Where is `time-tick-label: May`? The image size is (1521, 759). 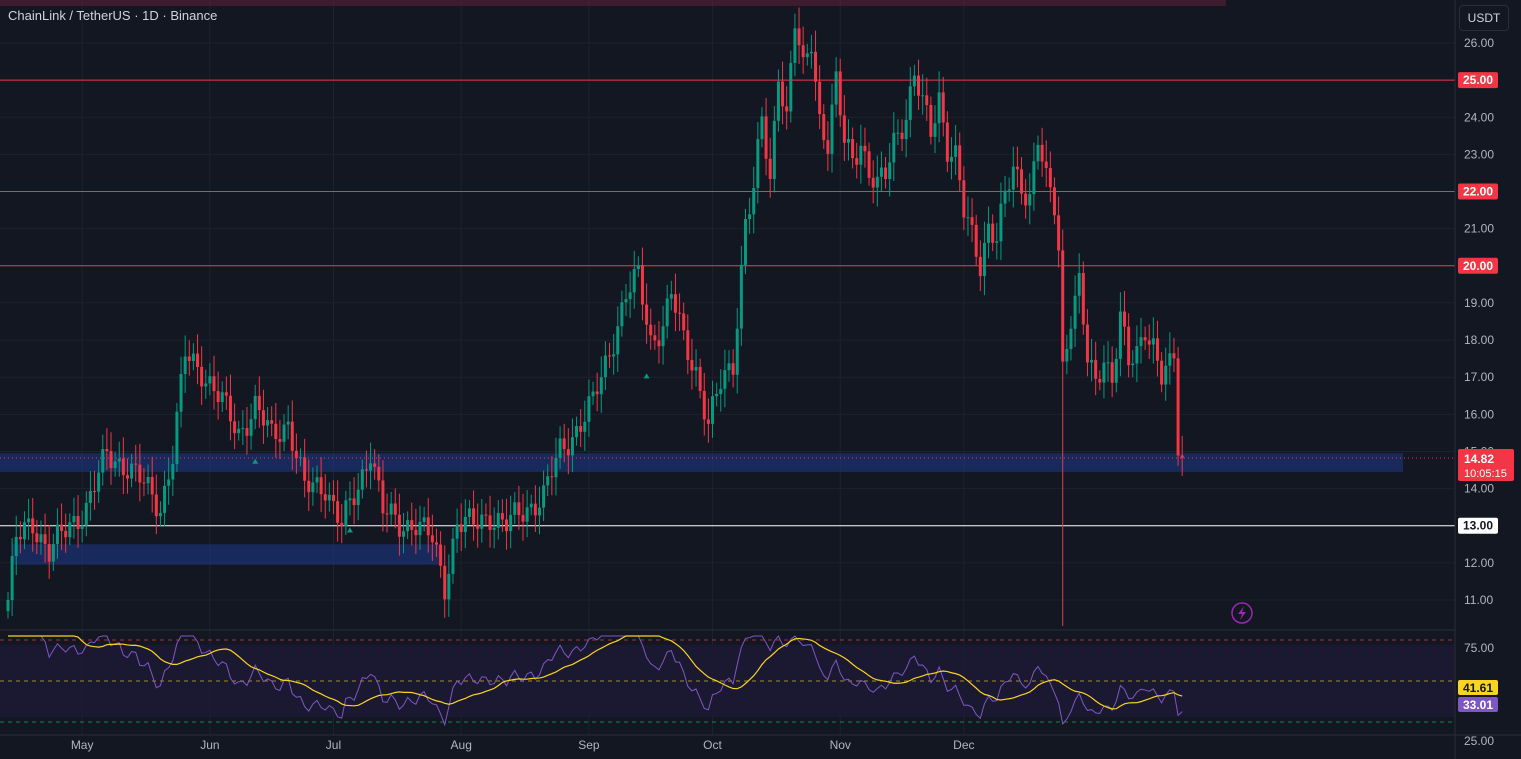 time-tick-label: May is located at coordinates (82, 745).